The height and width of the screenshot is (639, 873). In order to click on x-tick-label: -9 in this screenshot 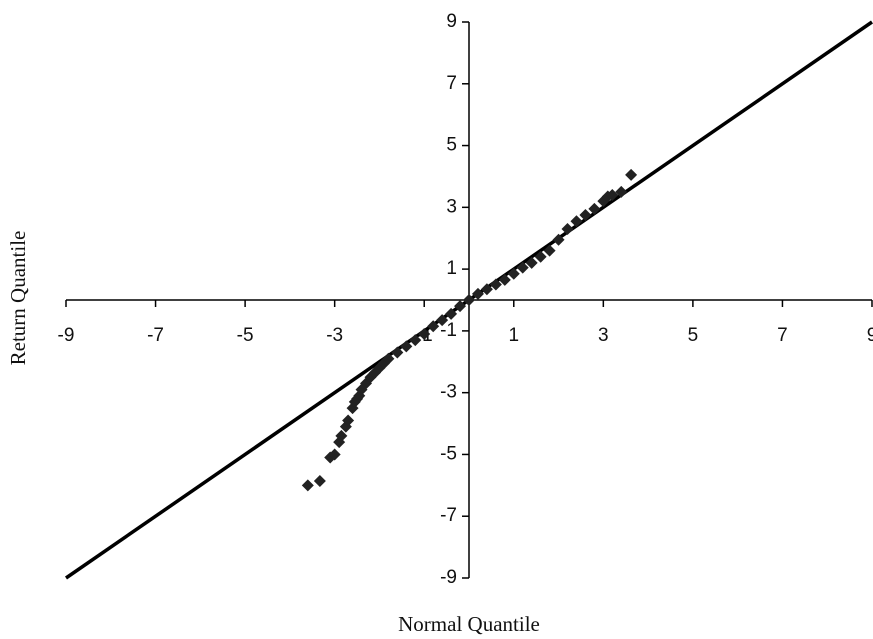, I will do `click(66, 335)`.